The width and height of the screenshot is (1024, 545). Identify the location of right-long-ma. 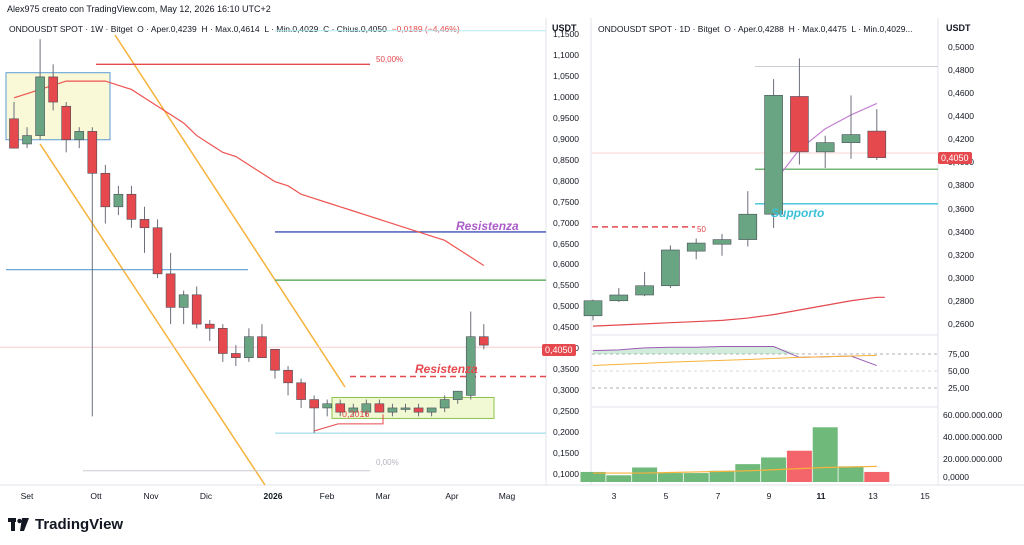
(738, 311).